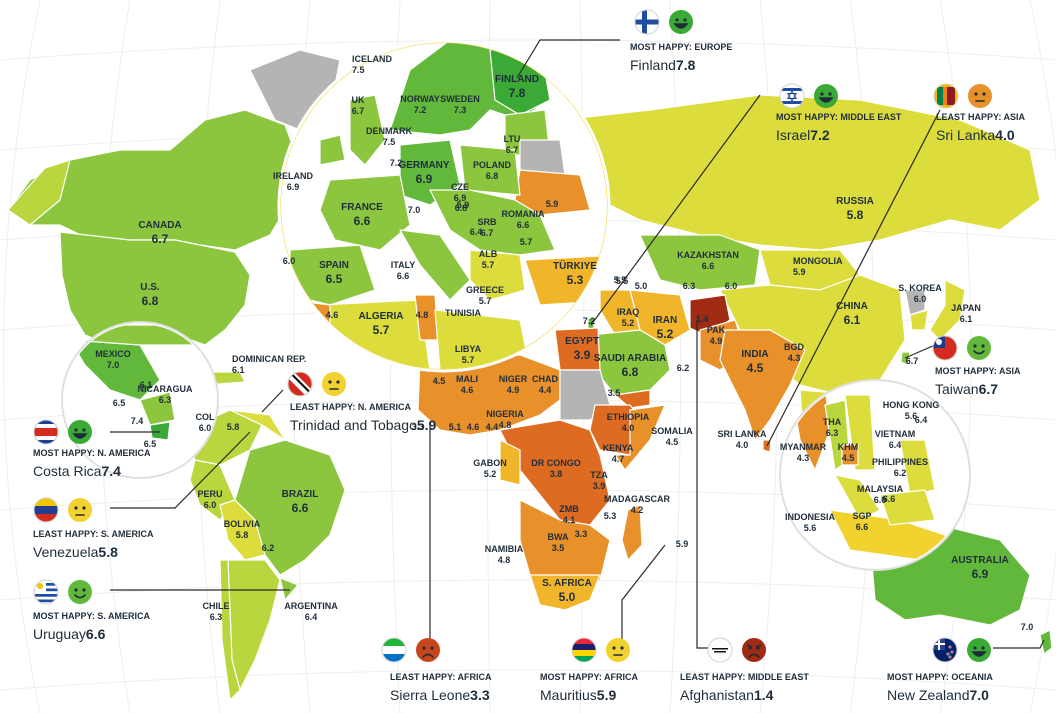 Image resolution: width=1056 pixels, height=713 pixels. Describe the element at coordinates (480, 695) in the screenshot. I see `callout-score: 3.3` at that location.